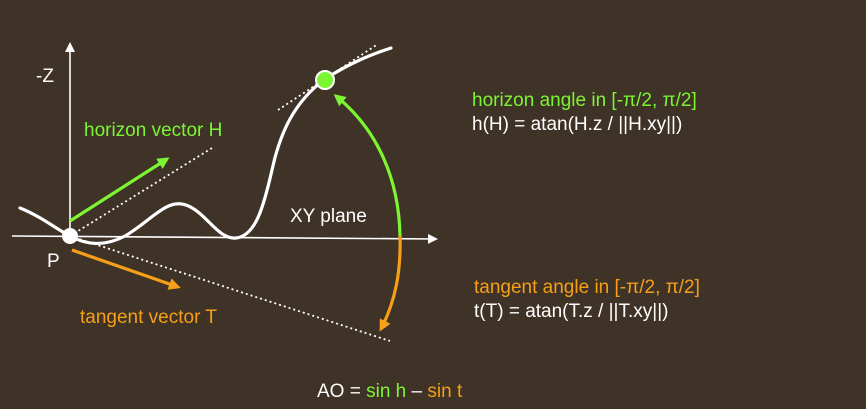  What do you see at coordinates (577, 124) in the screenshot?
I see `horizon-angle-formula: h(H) = atan(H.z / ||H.xy||)` at bounding box center [577, 124].